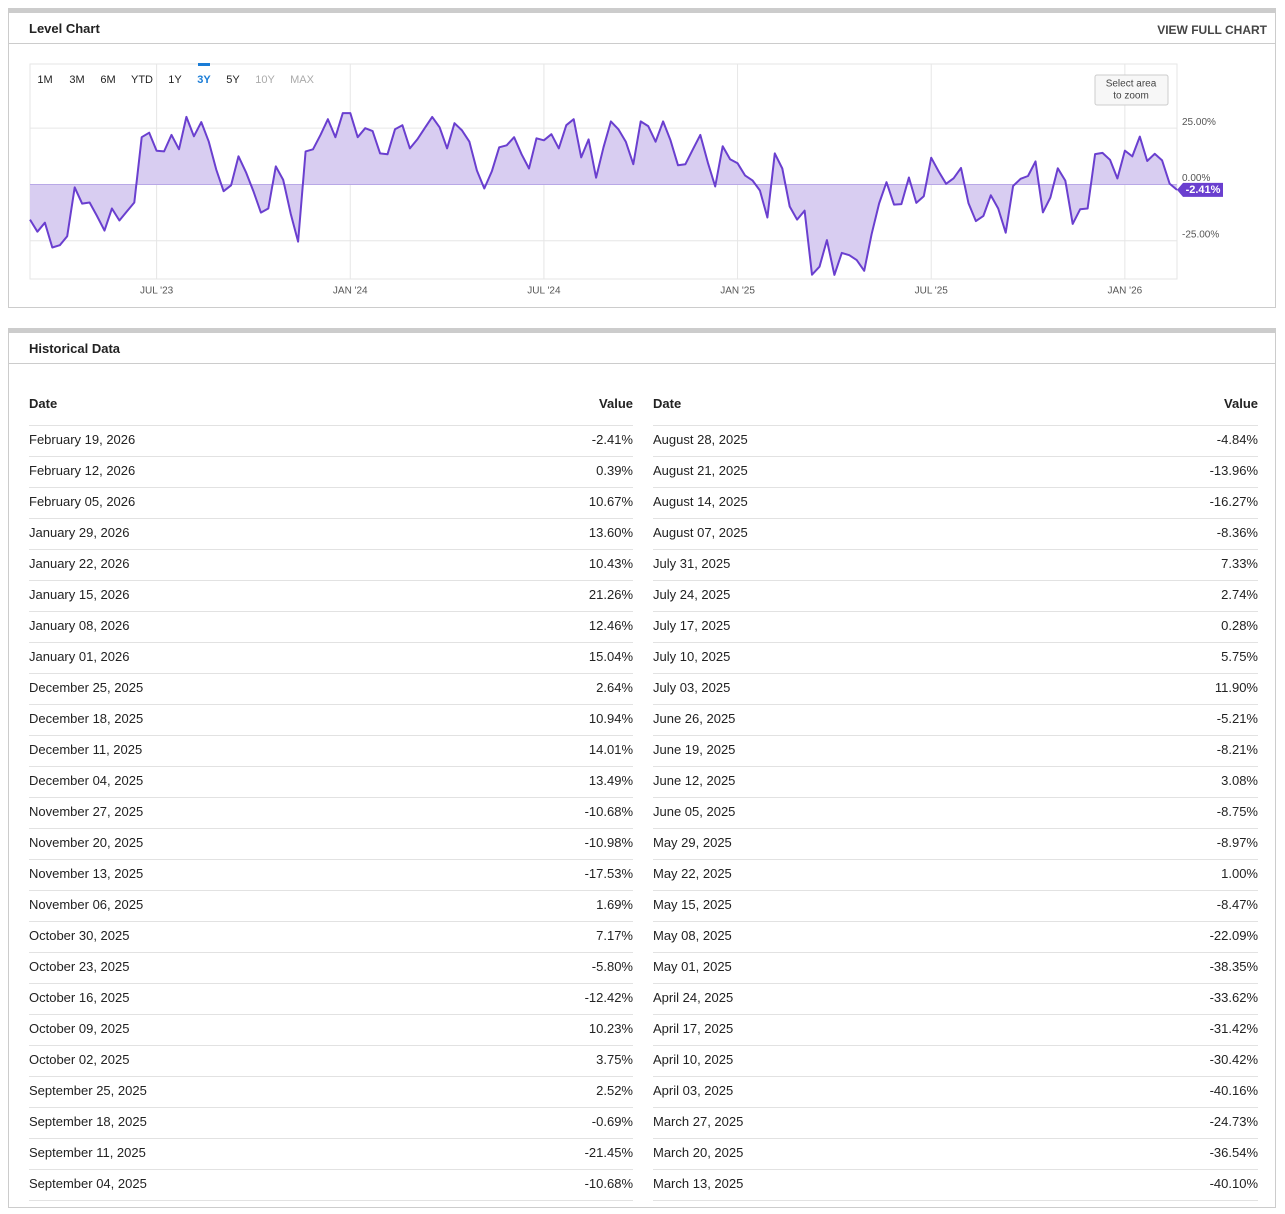 Image resolution: width=1285 pixels, height=1214 pixels. What do you see at coordinates (692, 594) in the screenshot?
I see `date-cell: July 24, 2025` at bounding box center [692, 594].